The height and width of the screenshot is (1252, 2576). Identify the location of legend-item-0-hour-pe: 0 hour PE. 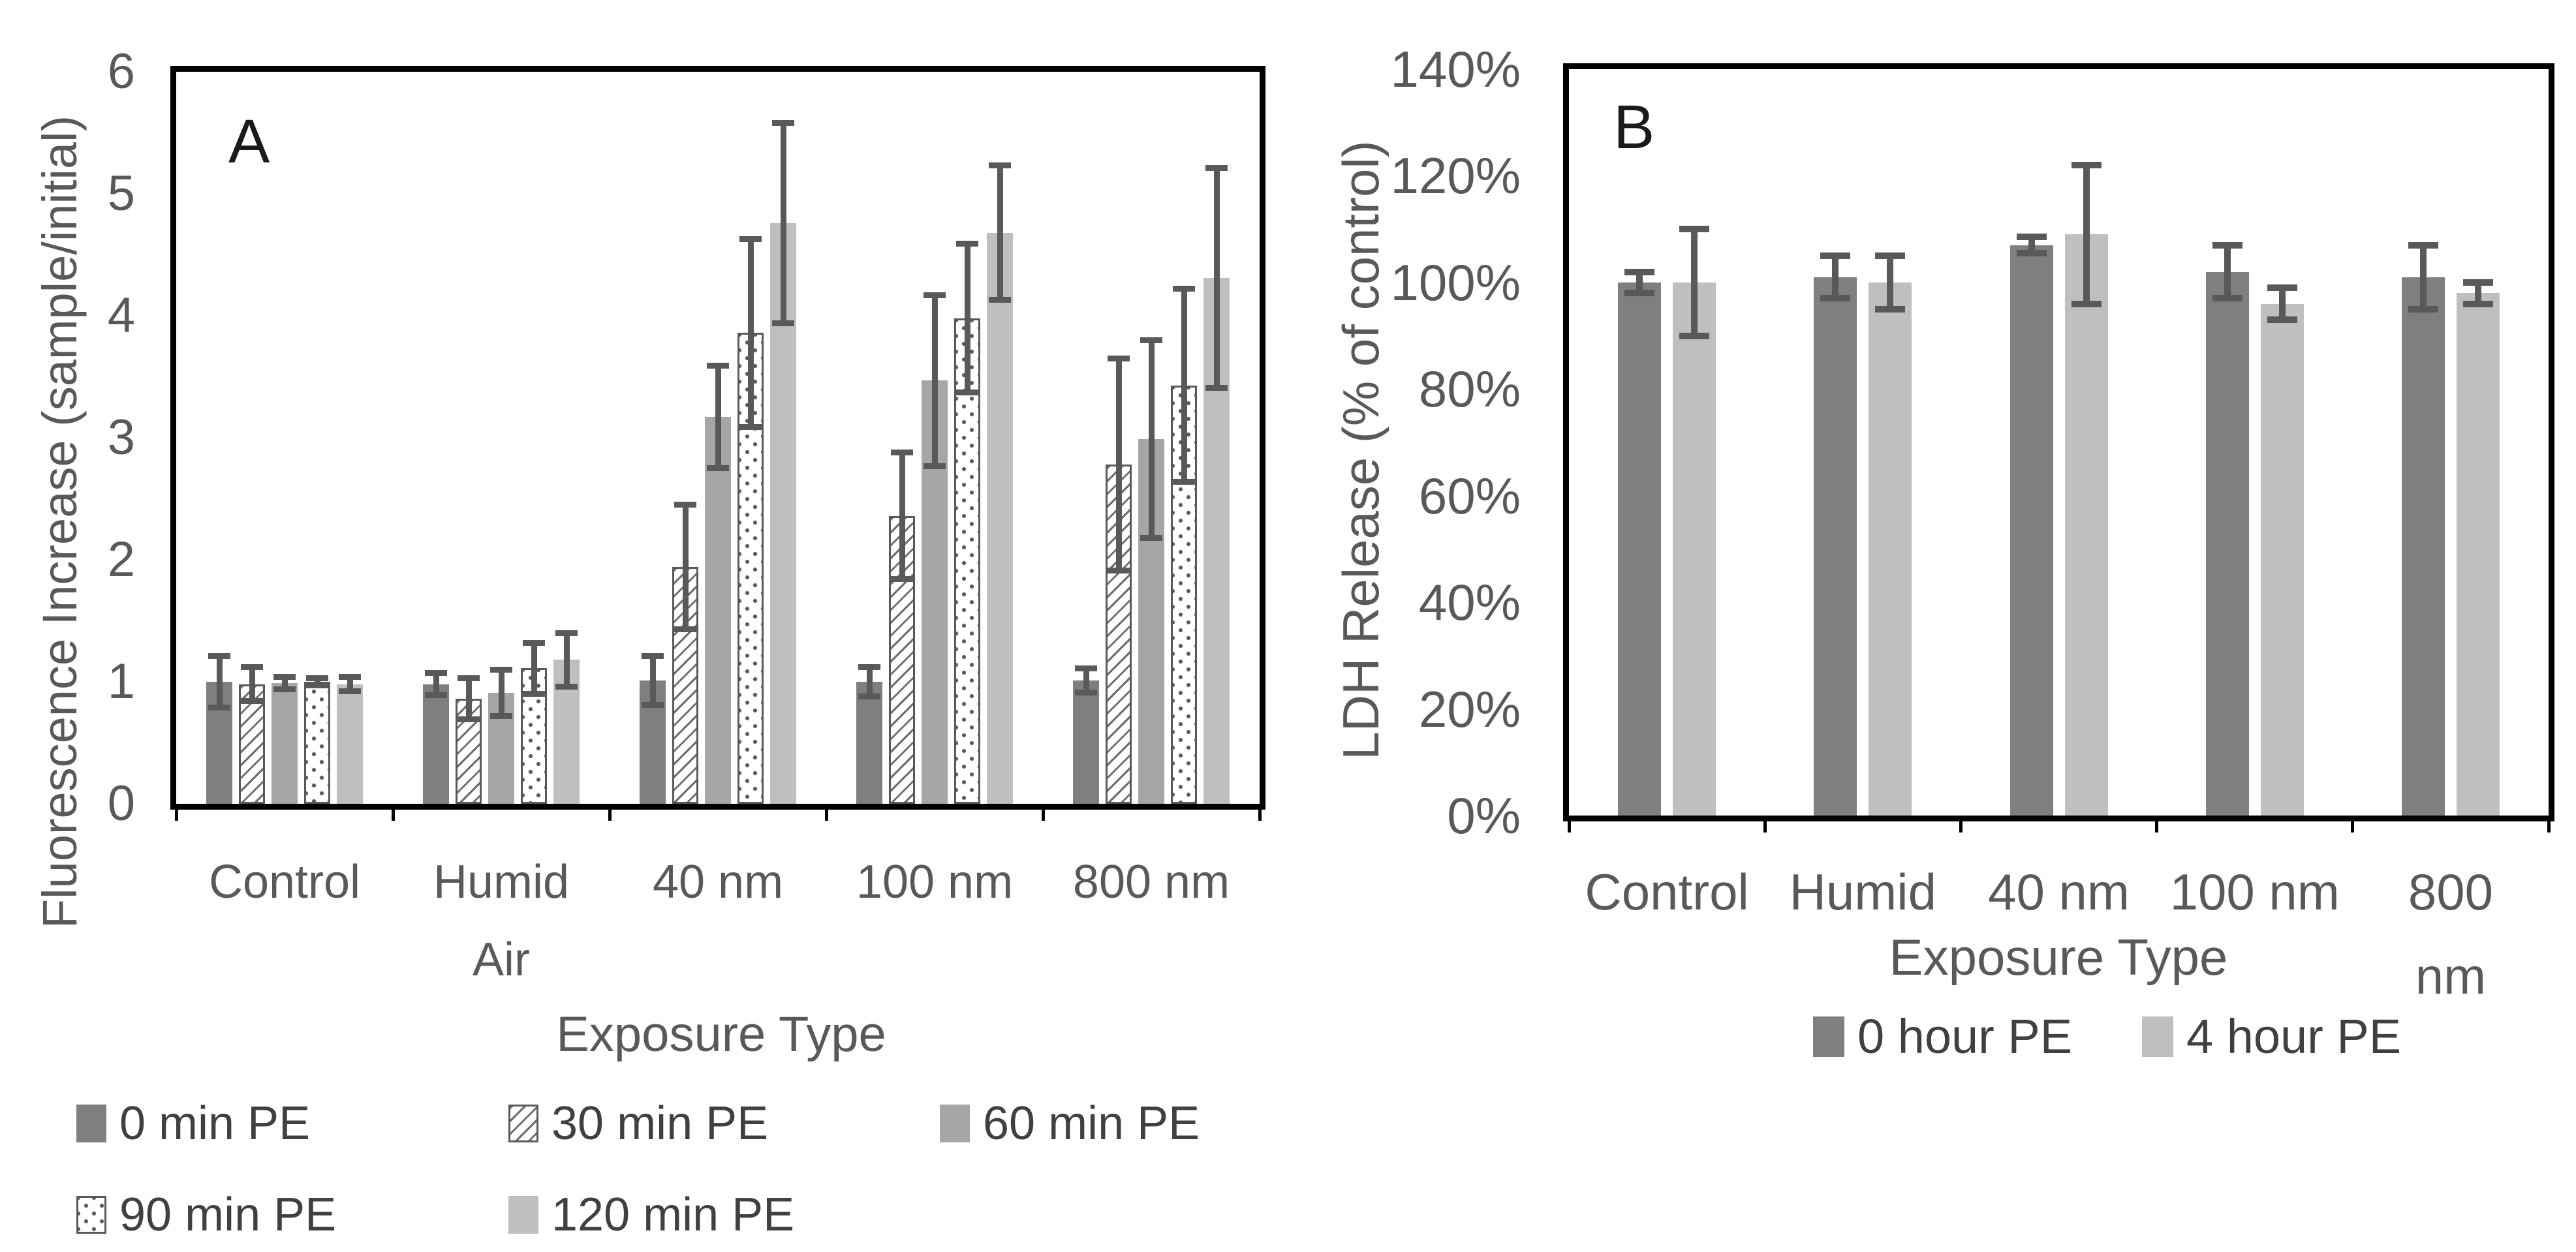
(1943, 1037).